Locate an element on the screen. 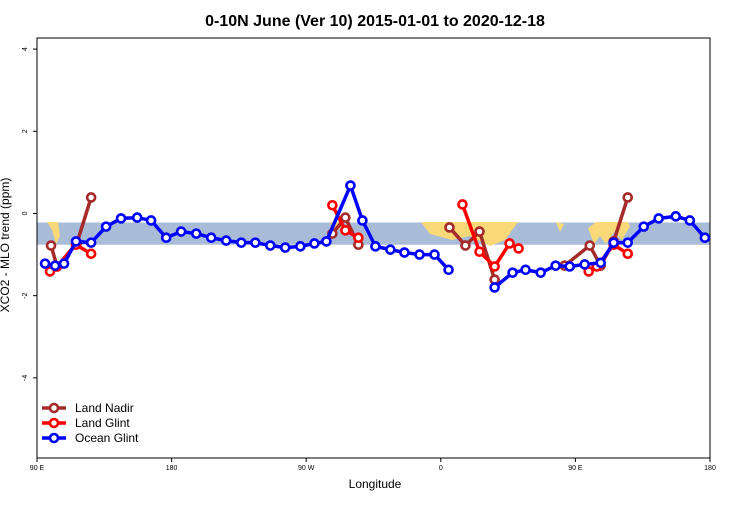 The width and height of the screenshot is (750, 505). x-tick-label: 0 is located at coordinates (441, 468).